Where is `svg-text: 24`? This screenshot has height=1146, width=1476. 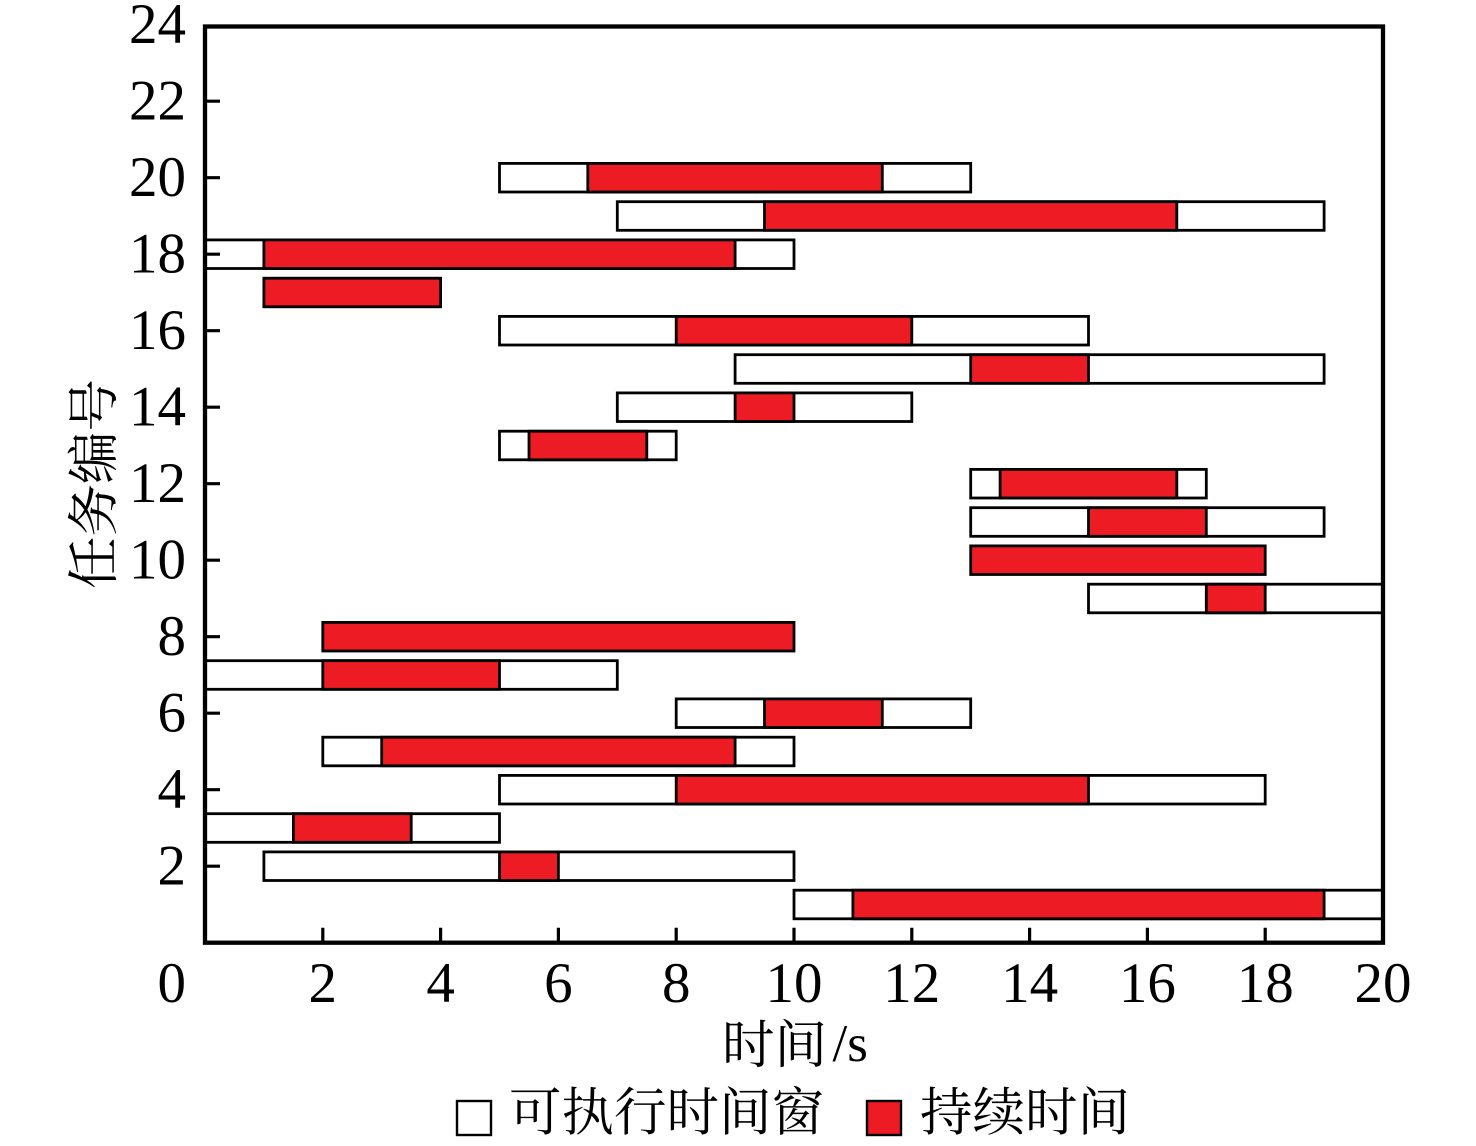 svg-text: 24 is located at coordinates (157, 28).